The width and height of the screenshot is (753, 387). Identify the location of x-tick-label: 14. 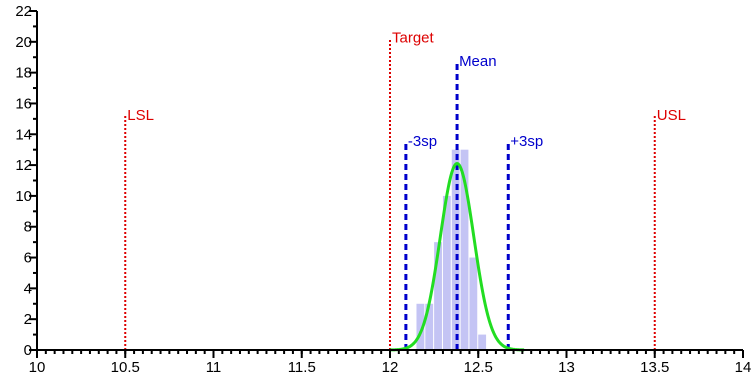
(743, 367).